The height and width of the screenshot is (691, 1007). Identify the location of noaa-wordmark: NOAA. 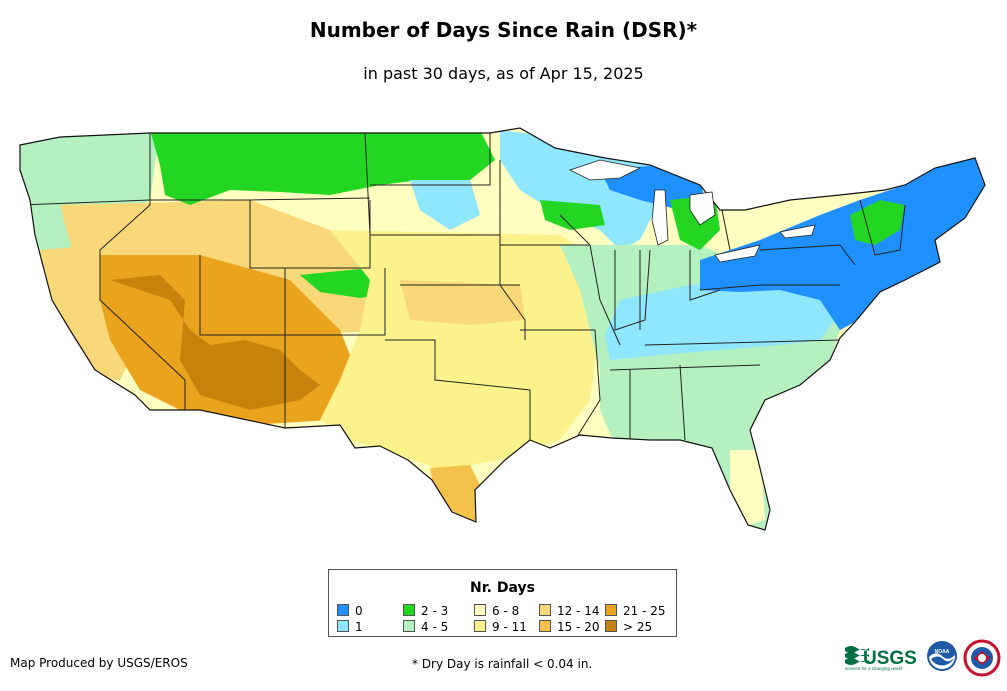
(942, 652).